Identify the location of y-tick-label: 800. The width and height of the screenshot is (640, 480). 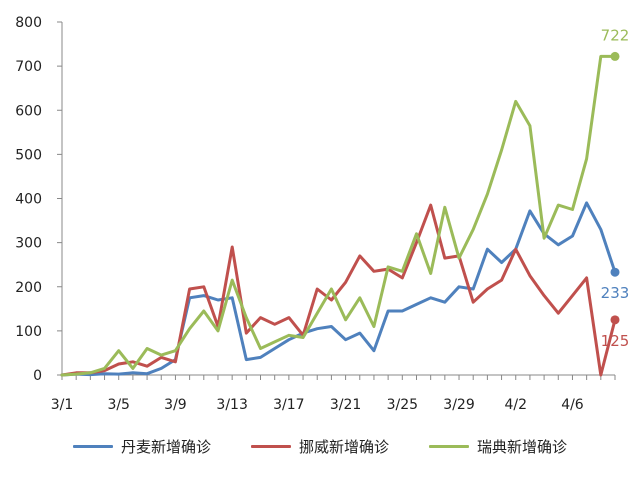
(28, 23).